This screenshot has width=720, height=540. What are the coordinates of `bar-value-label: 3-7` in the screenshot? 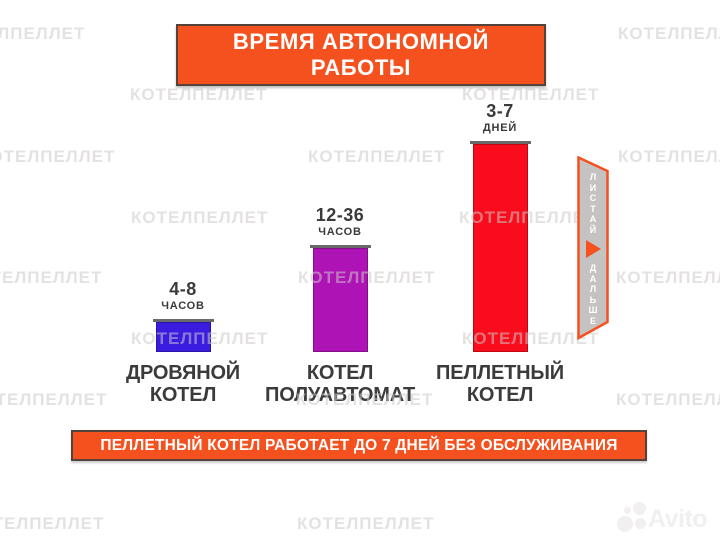 It's located at (500, 111).